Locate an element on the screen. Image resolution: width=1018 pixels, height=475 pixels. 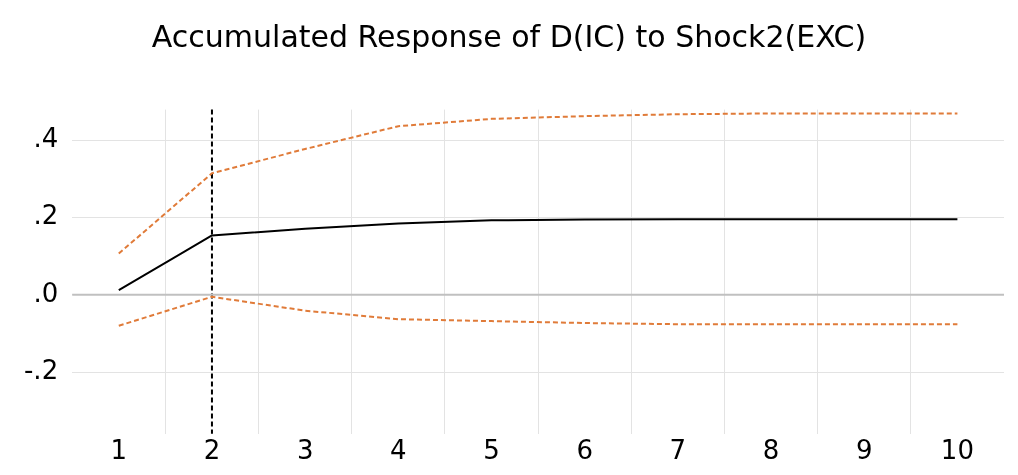
x-tick-label: 8 is located at coordinates (771, 450).